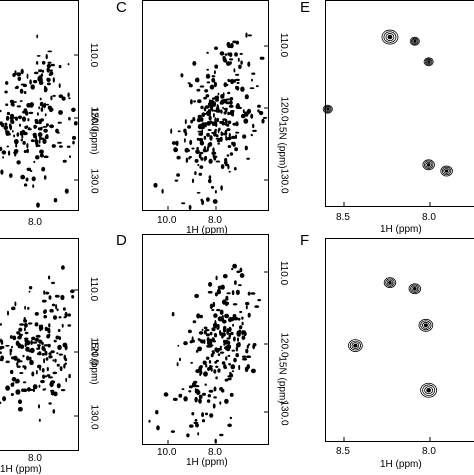 The height and width of the screenshot is (475, 474). I want to click on panel-f-xlabel: 1H (ppm), so click(401, 465).